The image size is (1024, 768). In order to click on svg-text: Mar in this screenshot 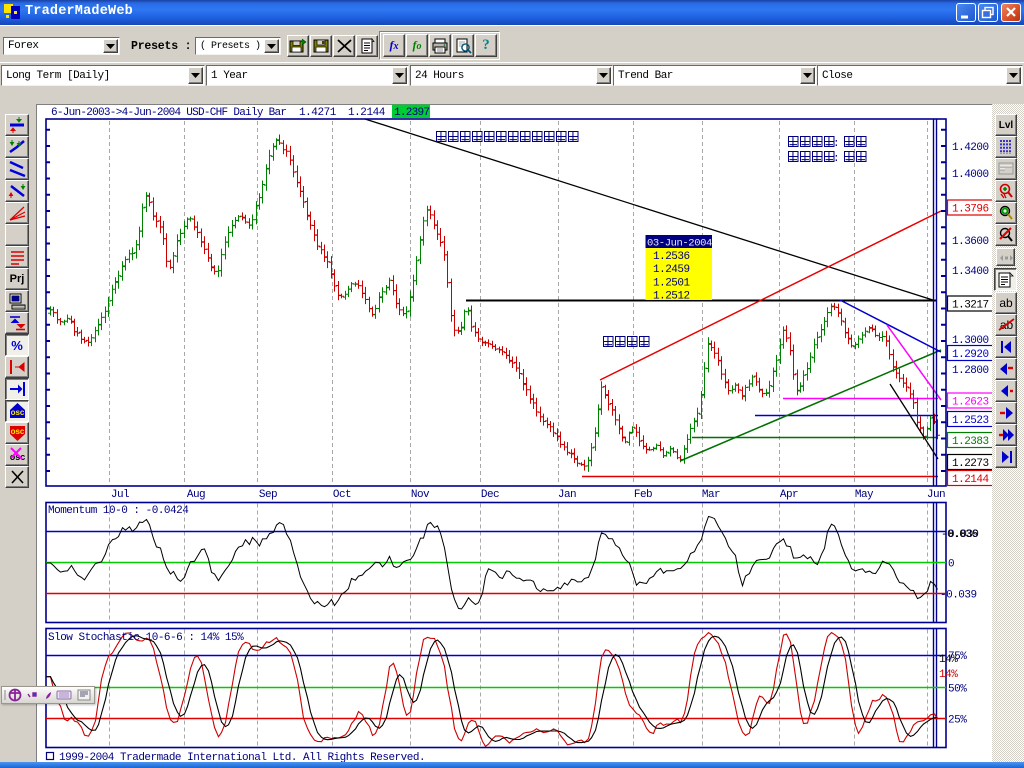, I will do `click(711, 495)`.